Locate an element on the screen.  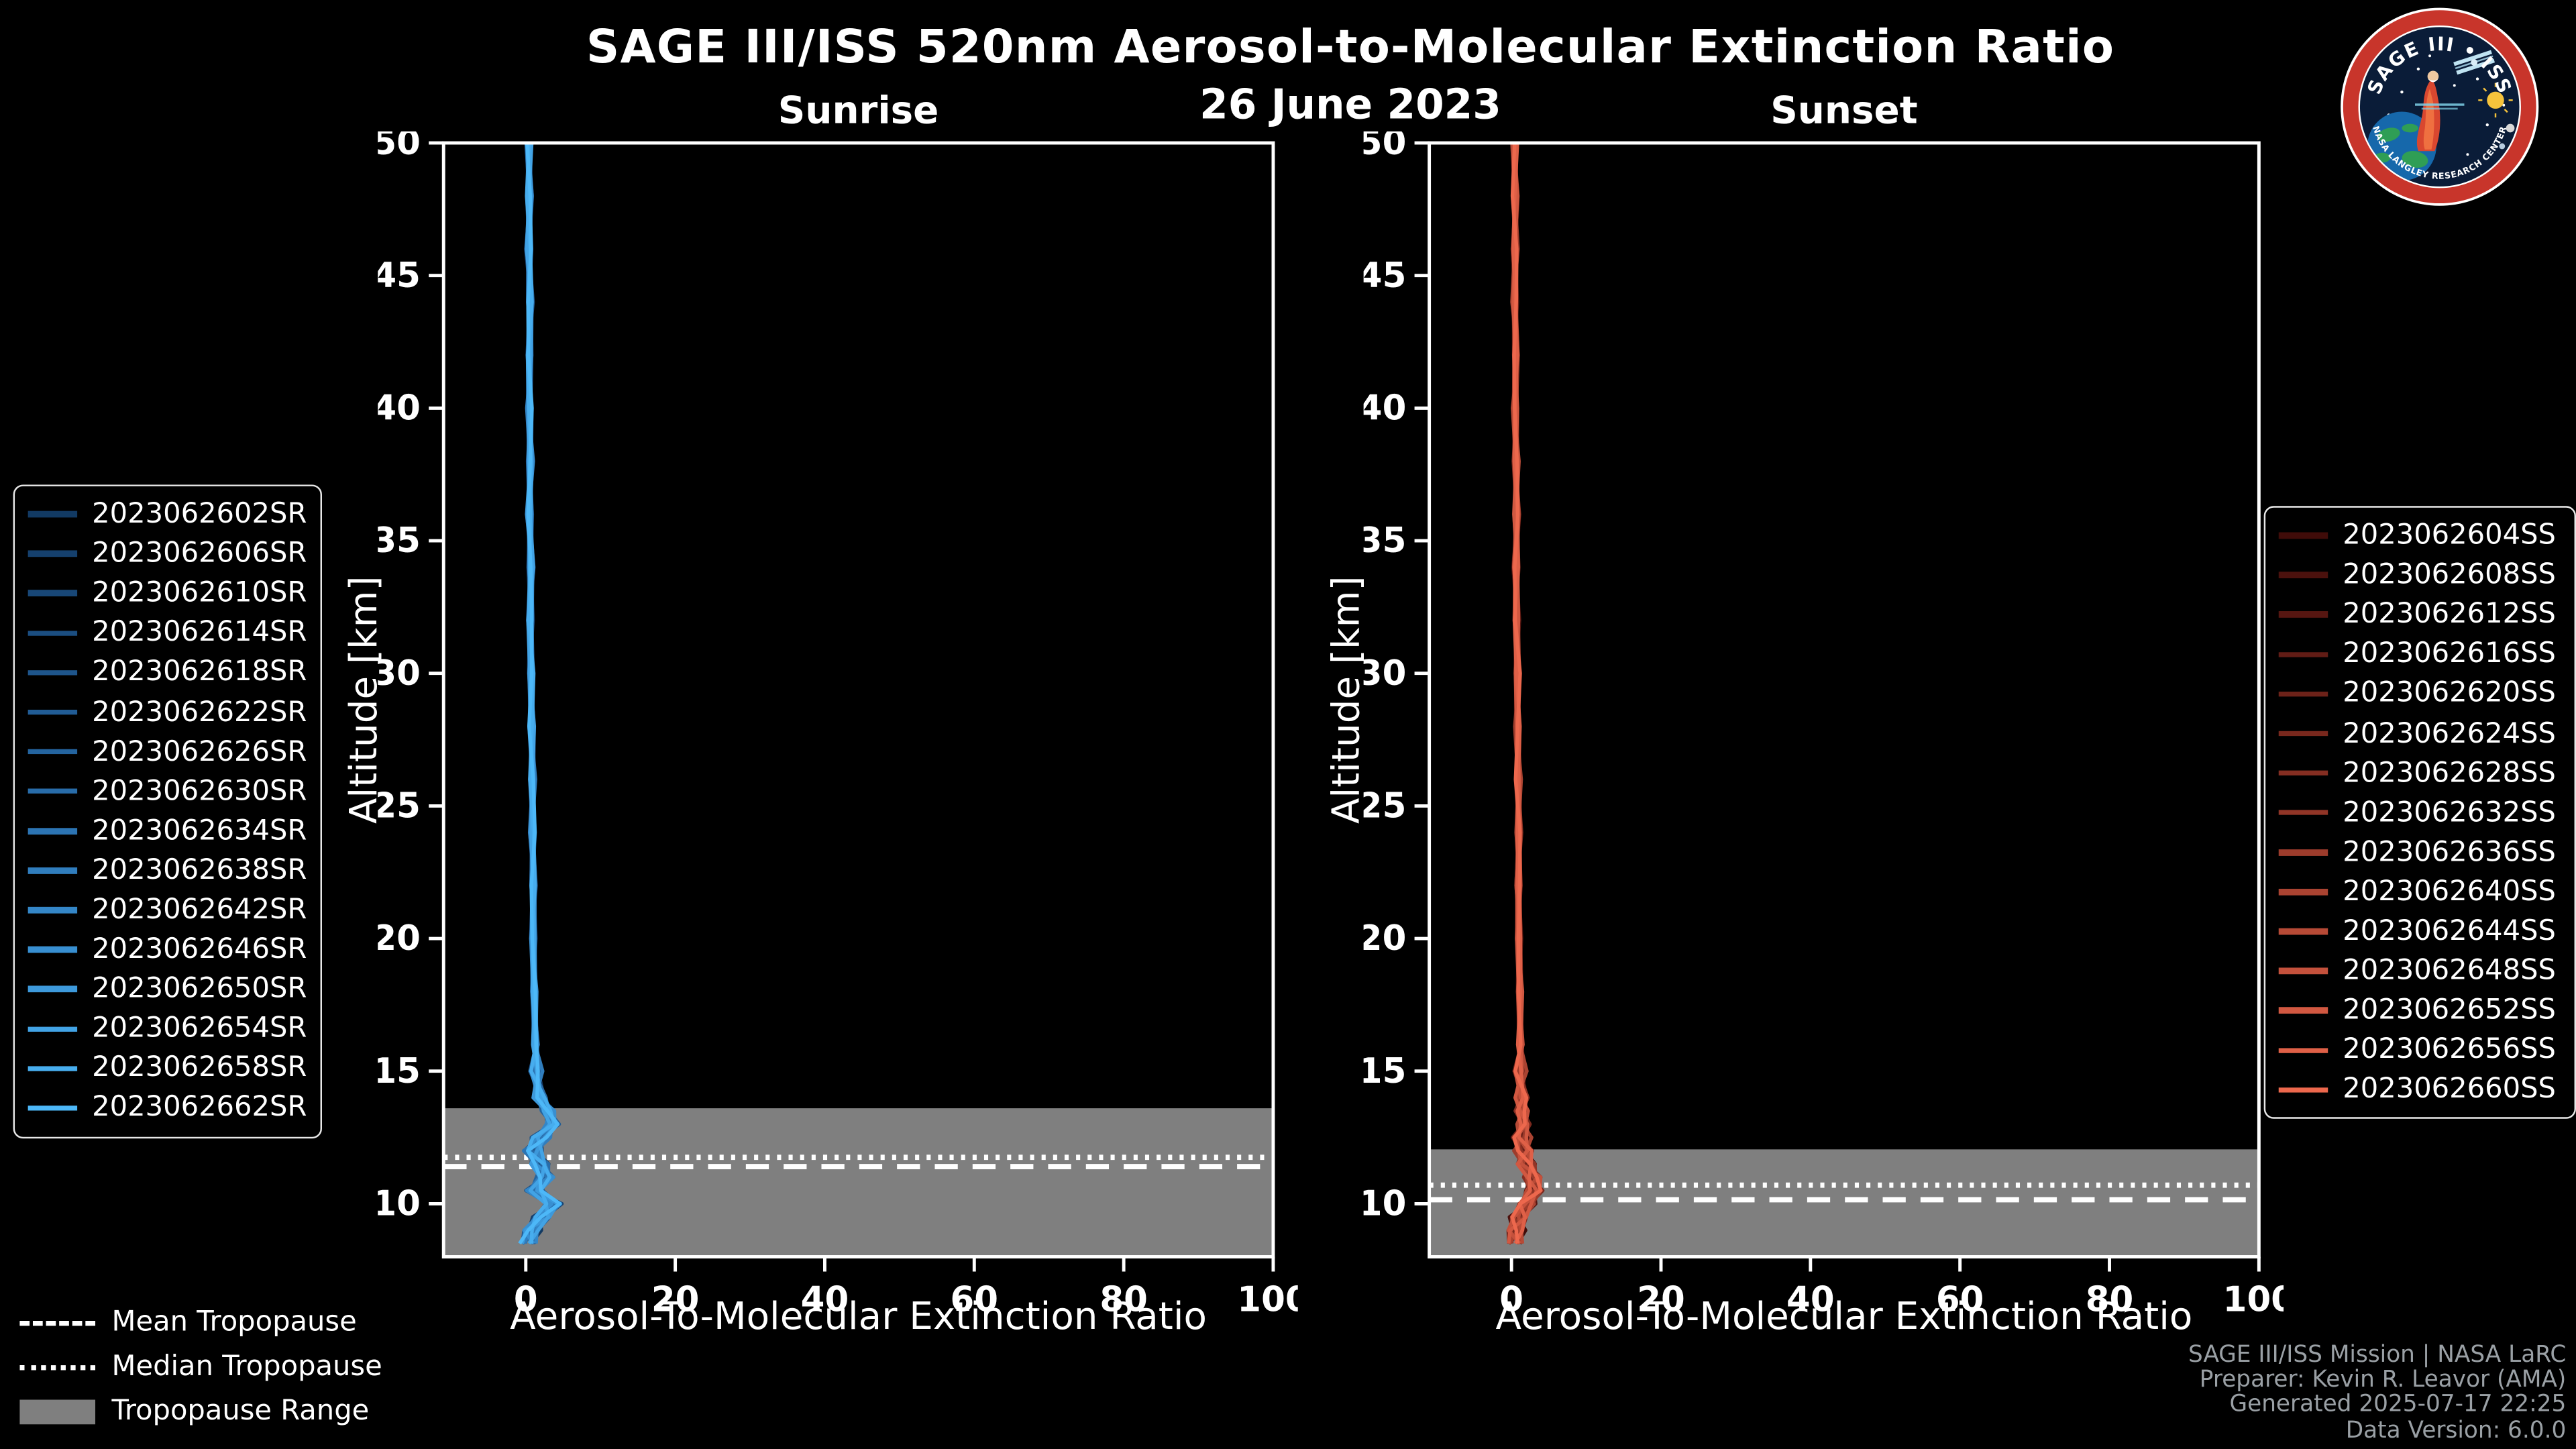
legend-item: 2023062616SS is located at coordinates (2419, 654).